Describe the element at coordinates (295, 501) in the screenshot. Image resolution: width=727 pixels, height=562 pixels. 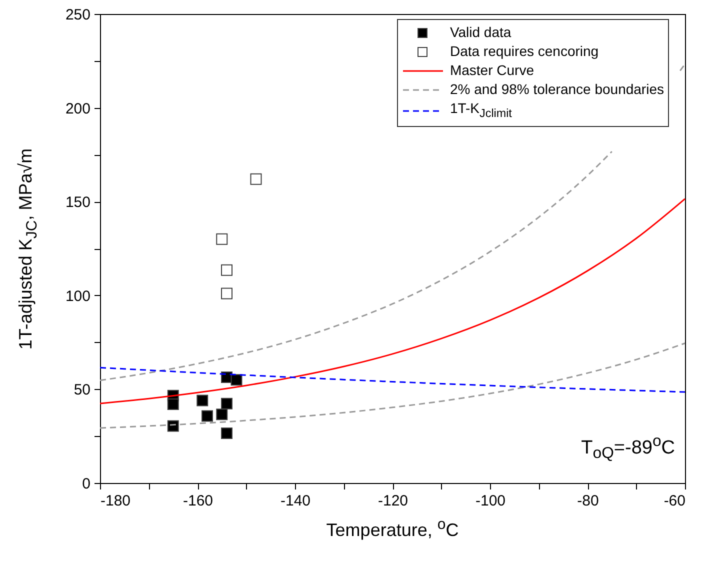
I see `x-tick-label: -140` at that location.